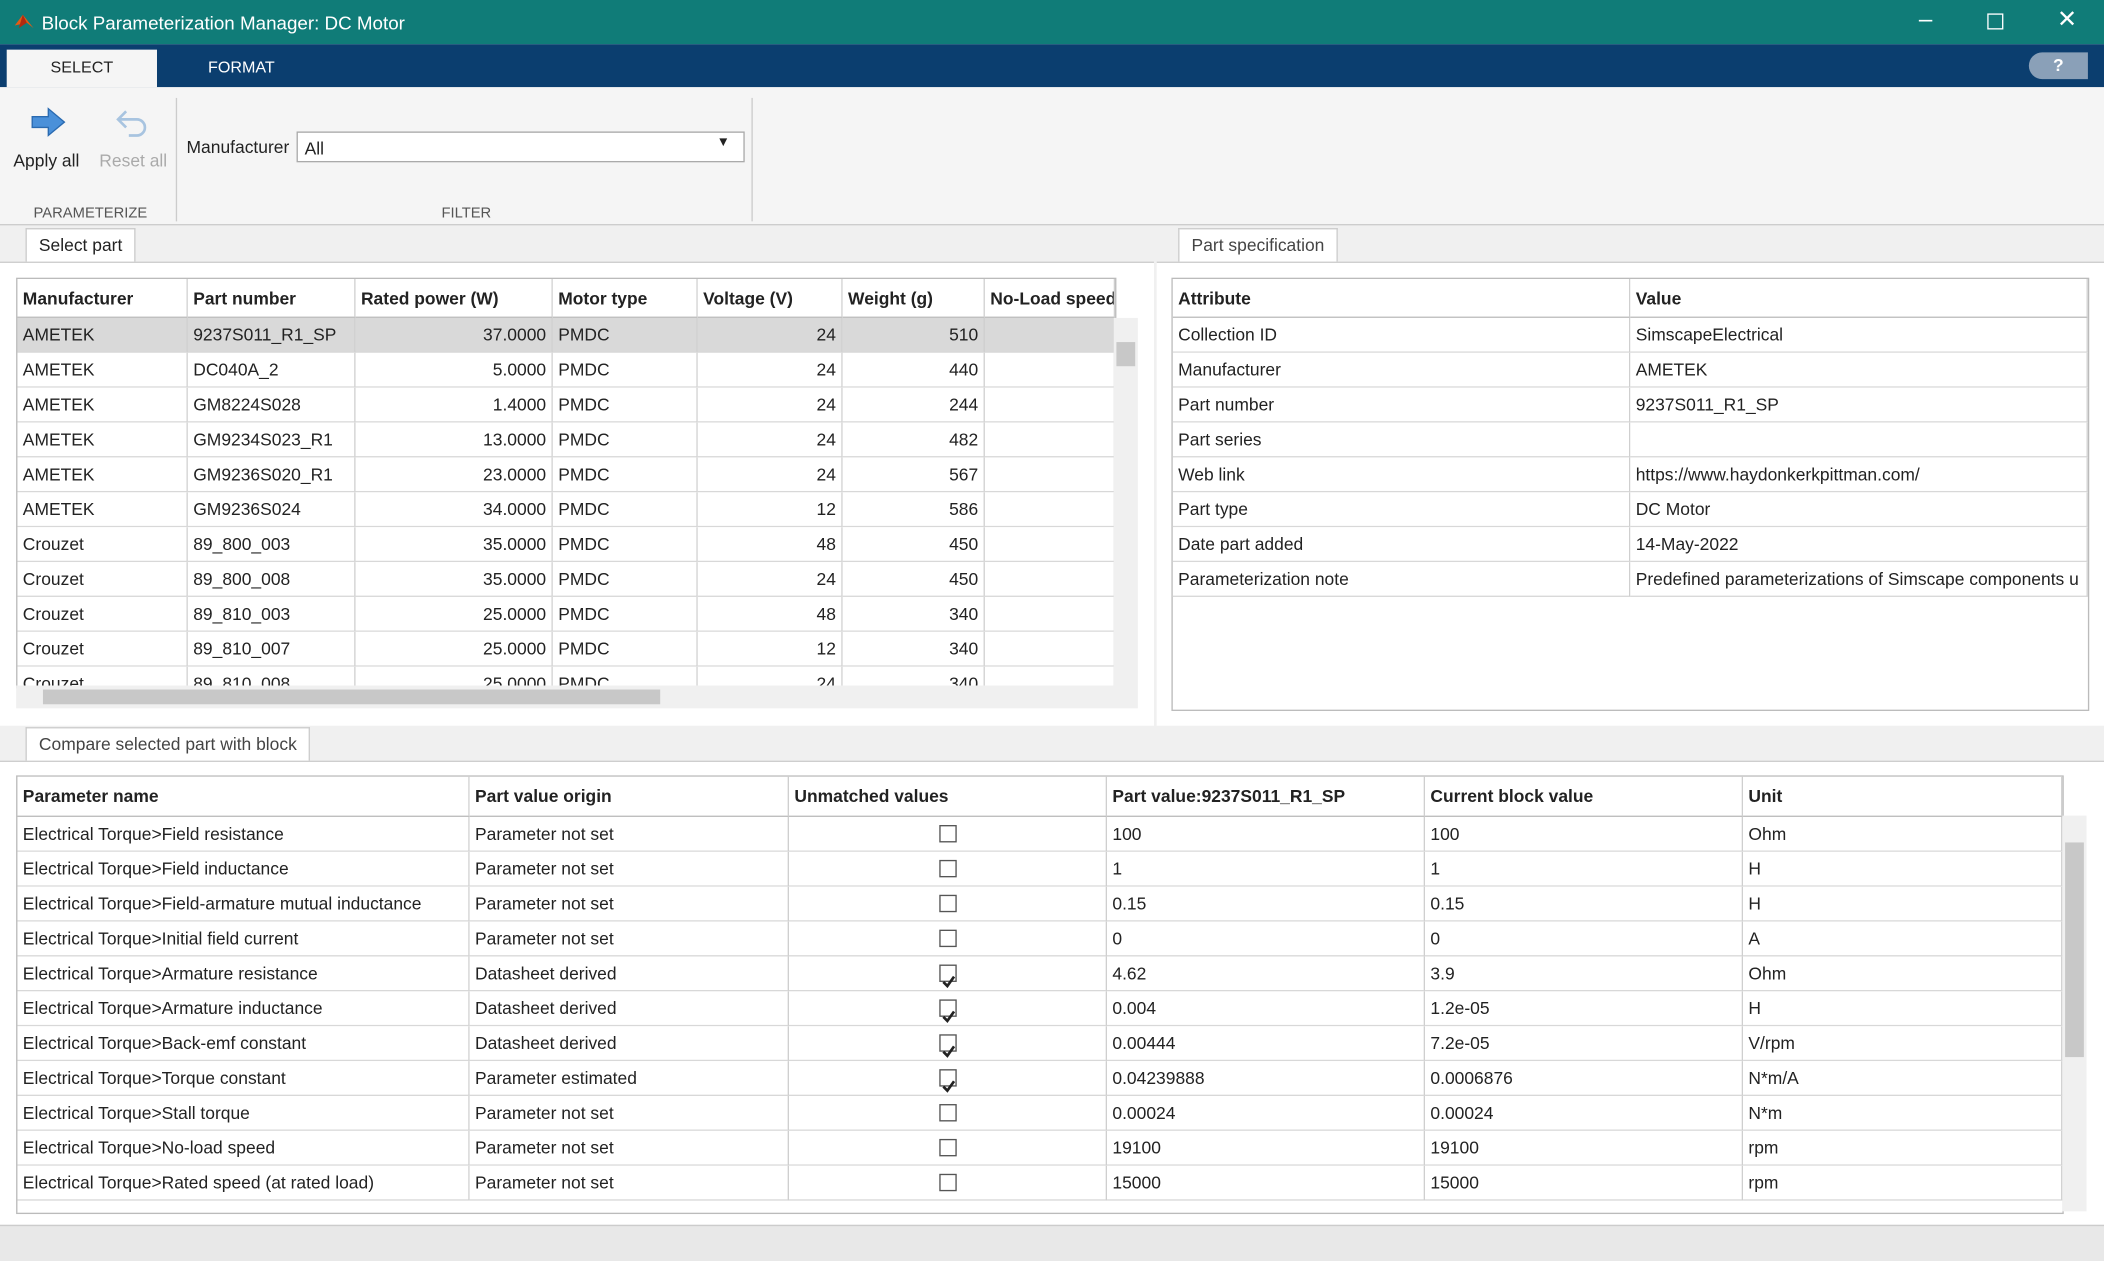 The image size is (2104, 1261). Describe the element at coordinates (241, 67) in the screenshot. I see `tab-format: FORMAT` at that location.